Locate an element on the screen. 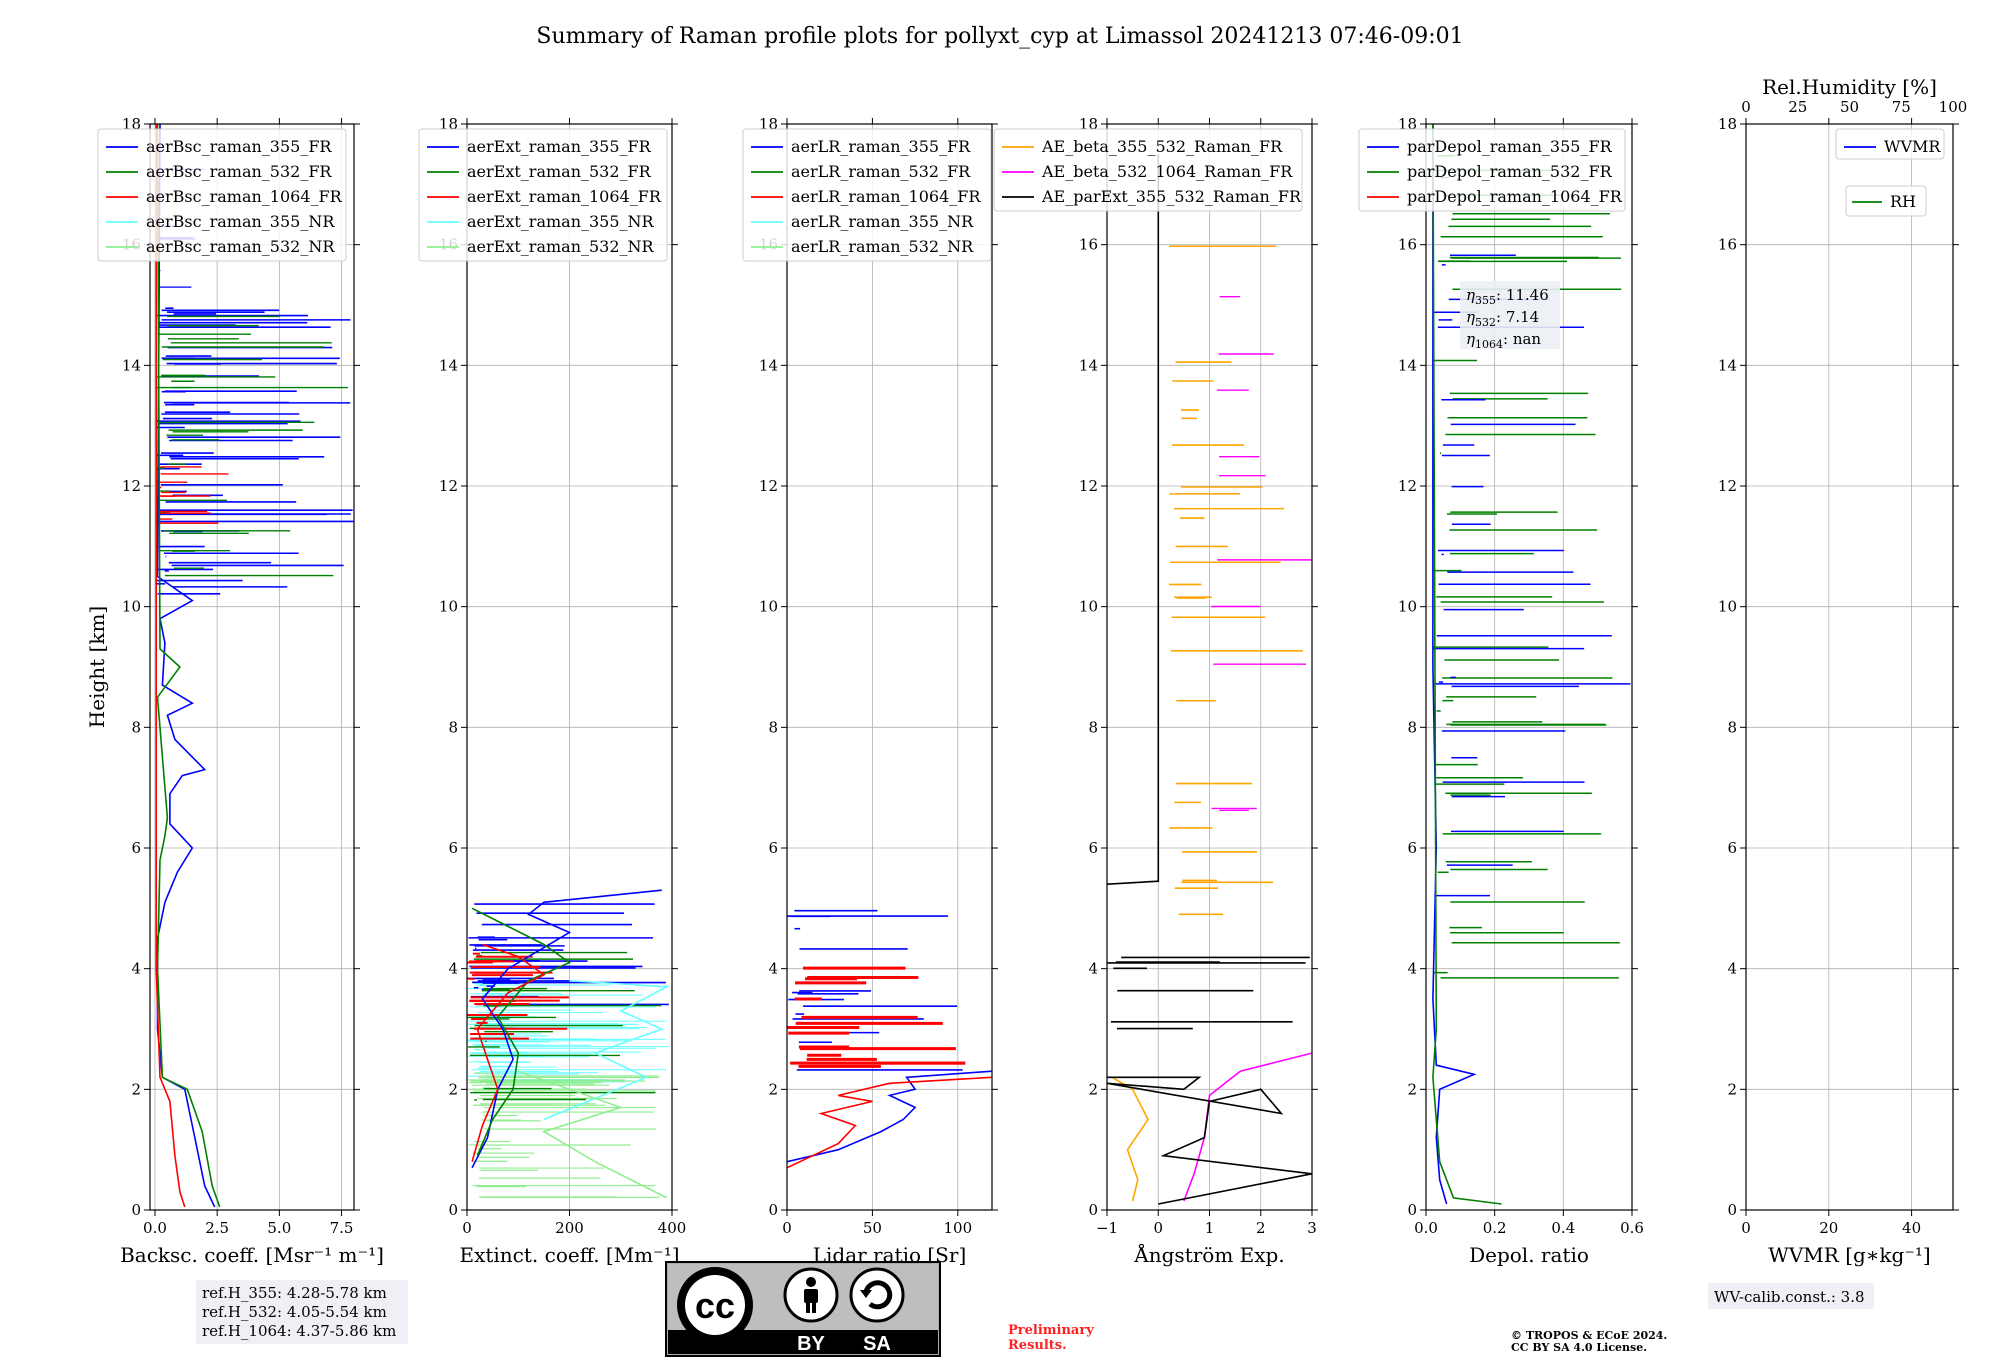  series-aerExt_raman_355_NR is located at coordinates (606, 1050).